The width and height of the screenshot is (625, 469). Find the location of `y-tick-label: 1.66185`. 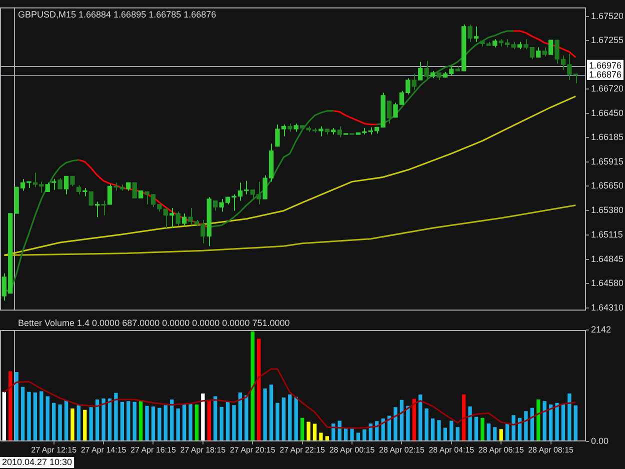

y-tick-label: 1.66185 is located at coordinates (607, 137).